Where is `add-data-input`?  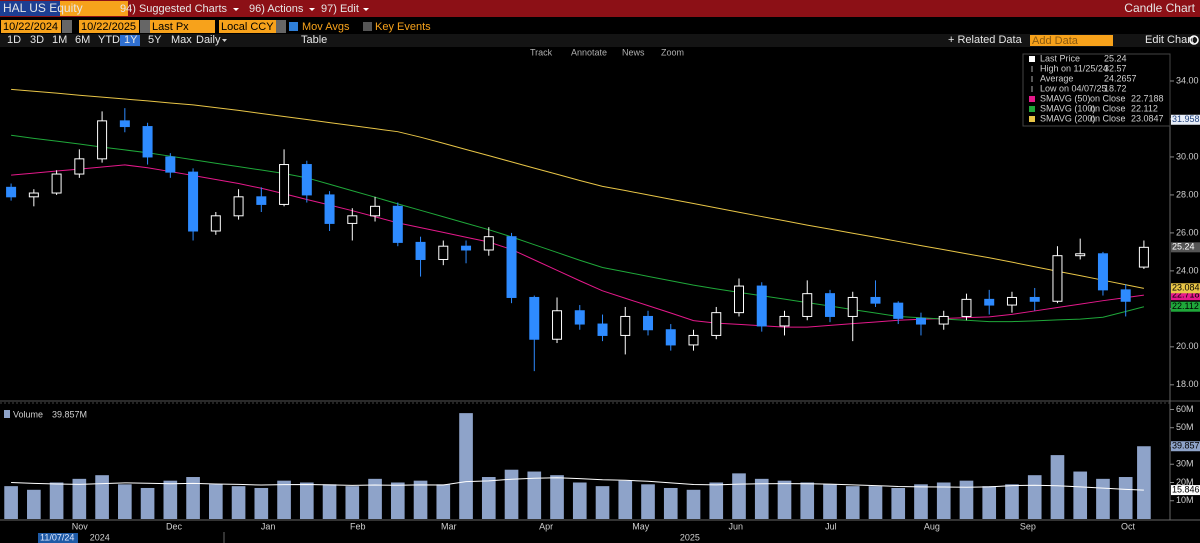 add-data-input is located at coordinates (1071, 40).